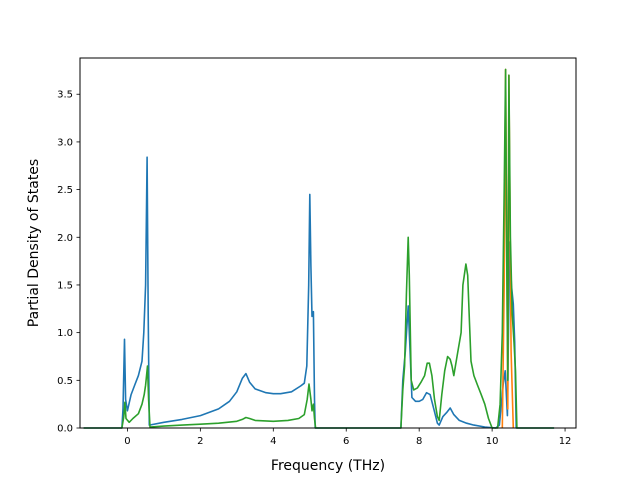 This screenshot has height=480, width=640. What do you see at coordinates (65, 333) in the screenshot?
I see `y-tick-label: 1.0` at bounding box center [65, 333].